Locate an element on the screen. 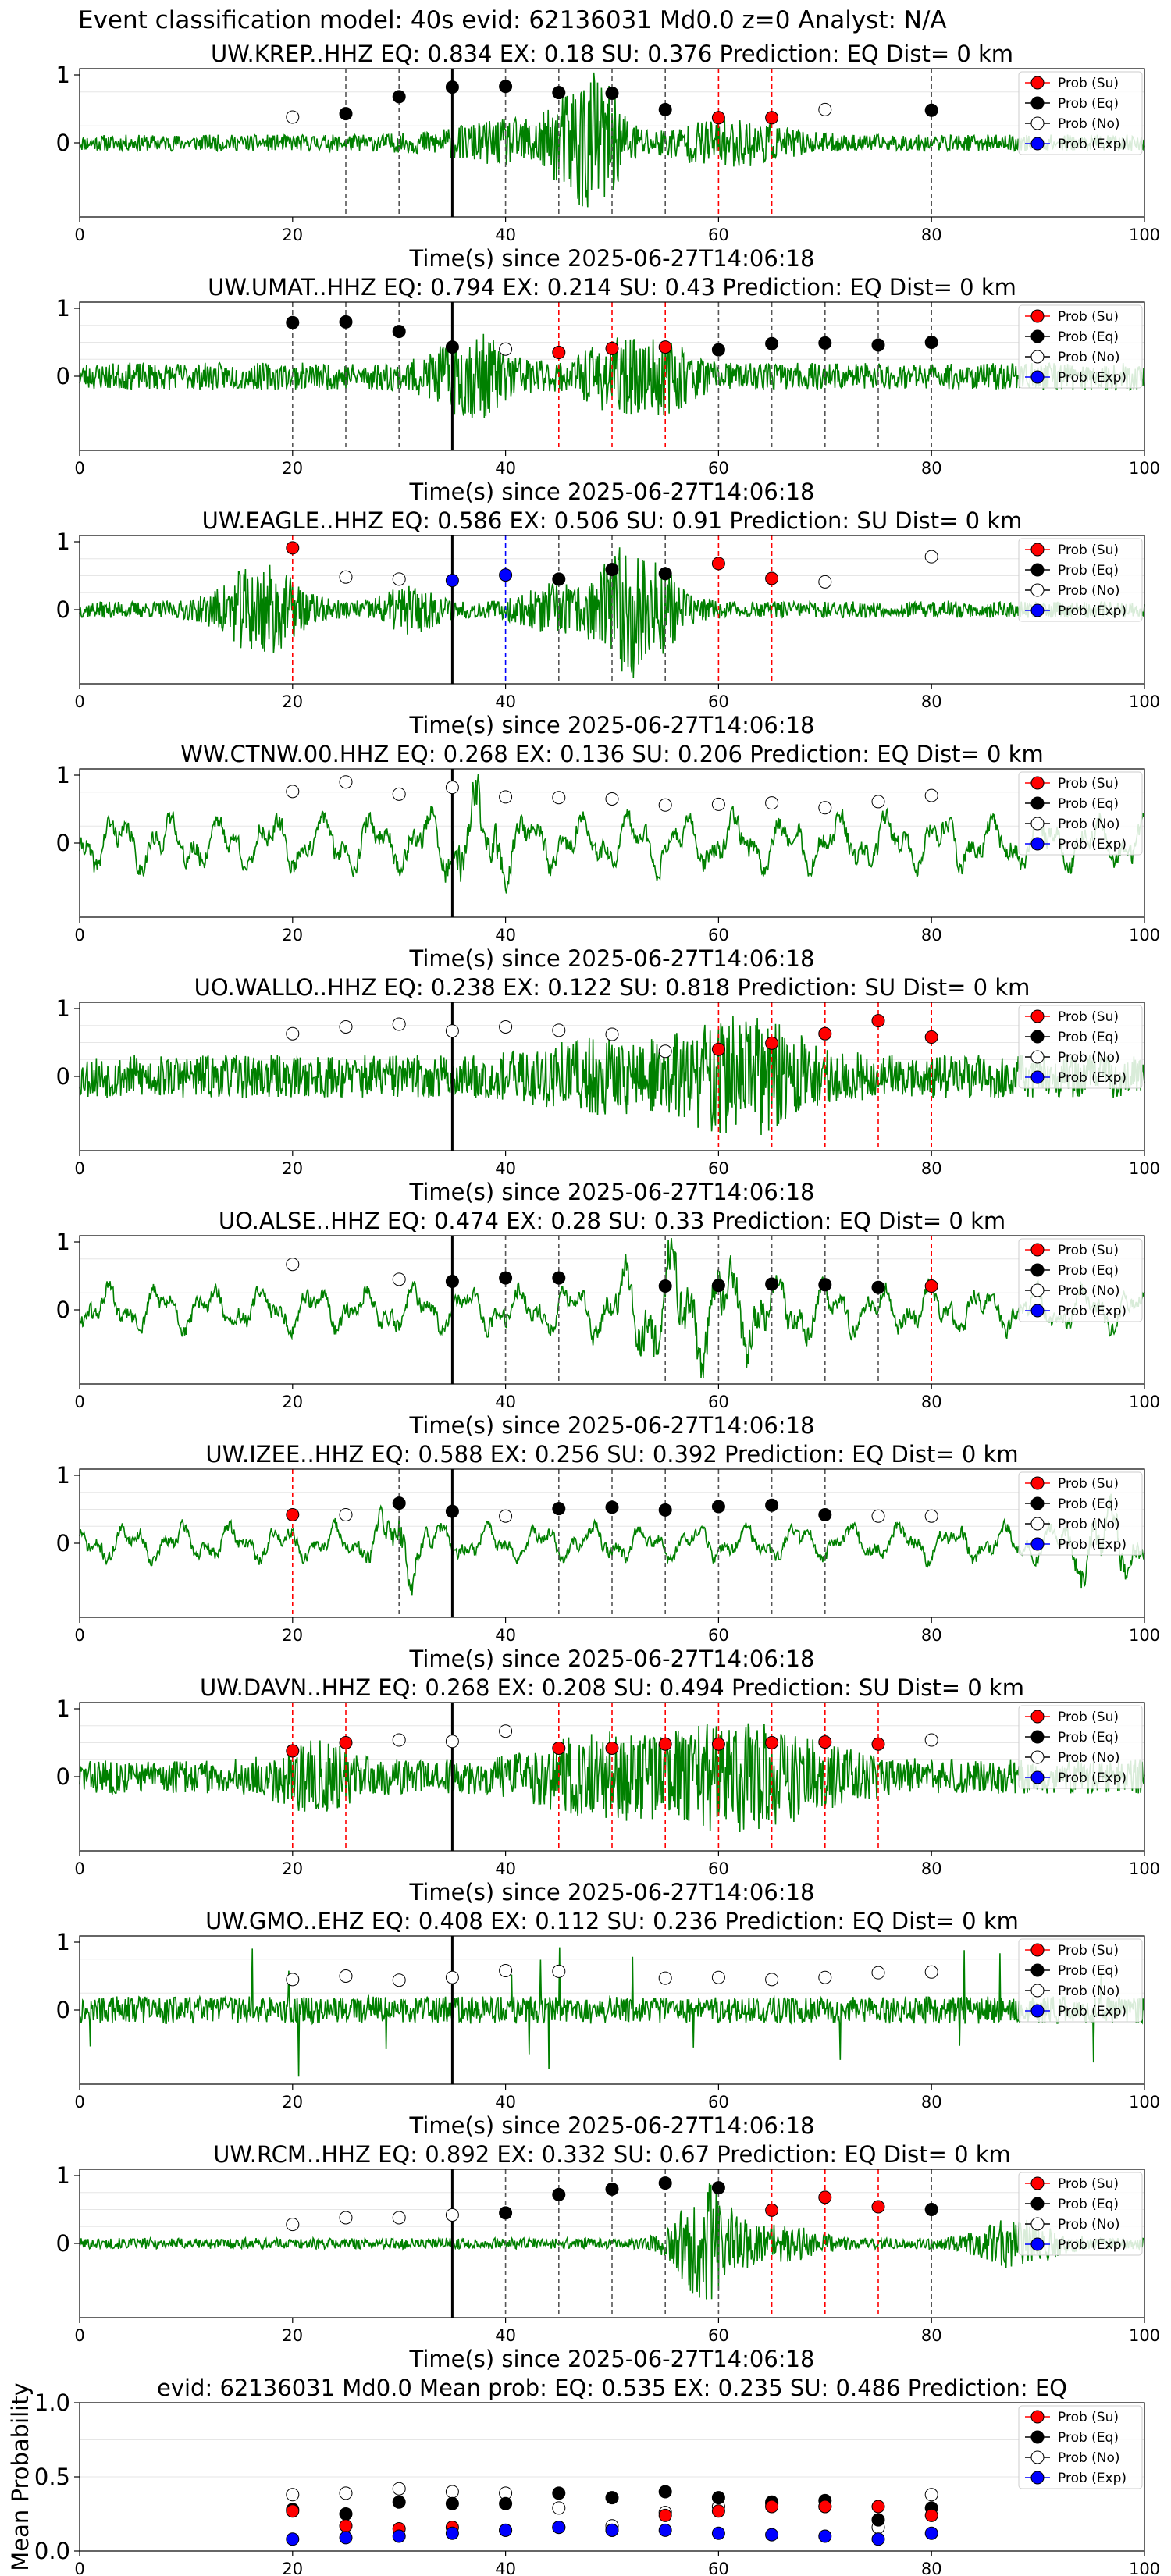 The image size is (1171, 2576). mean-prob-point-eq is located at coordinates (612, 2498).